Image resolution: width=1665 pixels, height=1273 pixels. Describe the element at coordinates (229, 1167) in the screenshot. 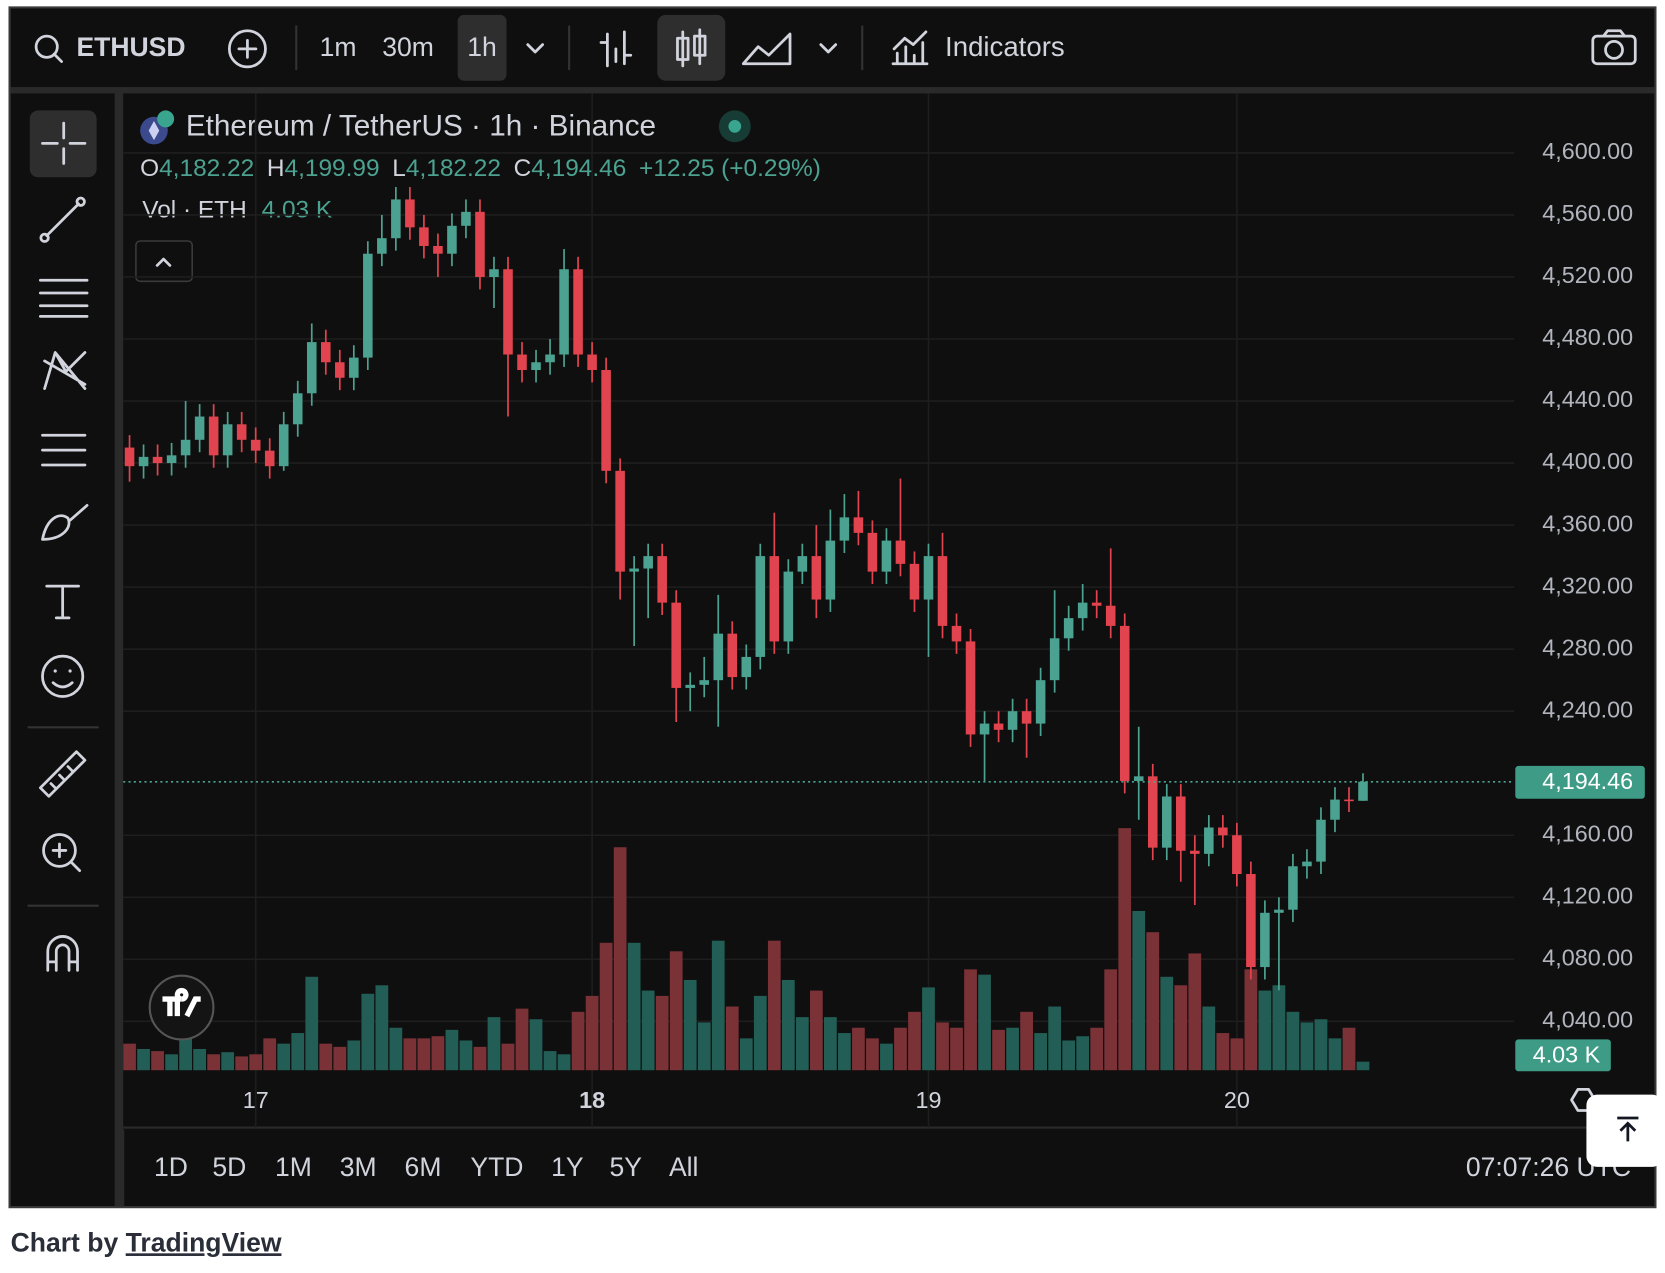

I see `range-button: 5D` at that location.